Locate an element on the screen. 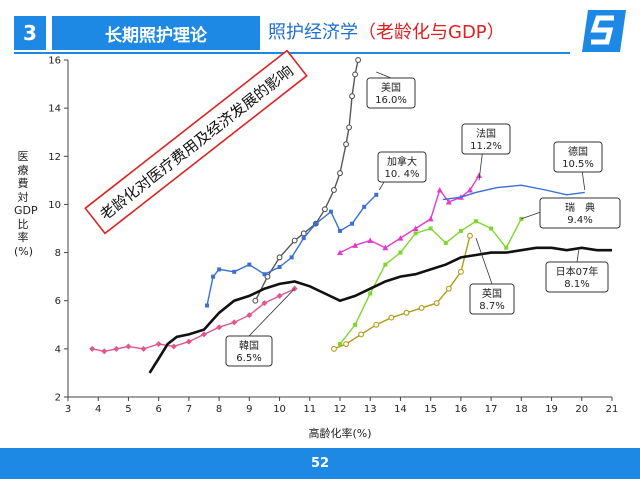 Image resolution: width=640 pixels, height=479 pixels. x-tick-label: 11 is located at coordinates (309, 409).